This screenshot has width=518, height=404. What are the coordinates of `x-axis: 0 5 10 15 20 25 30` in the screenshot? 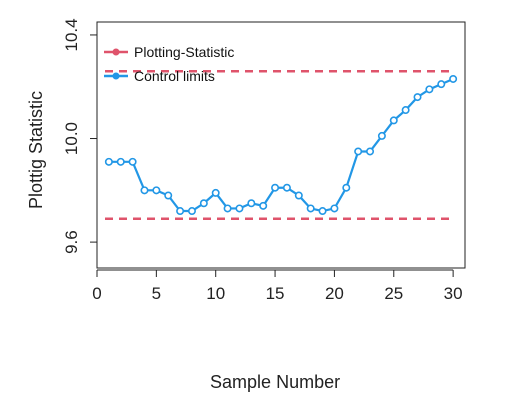 It's located at (277, 286).